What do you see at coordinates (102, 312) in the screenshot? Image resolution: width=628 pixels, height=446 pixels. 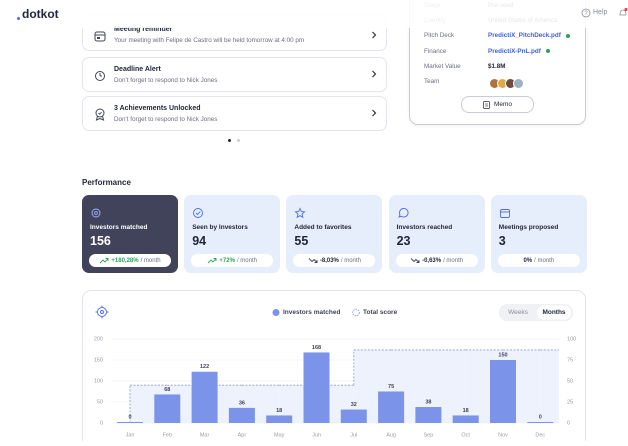 I see `target-icon` at bounding box center [102, 312].